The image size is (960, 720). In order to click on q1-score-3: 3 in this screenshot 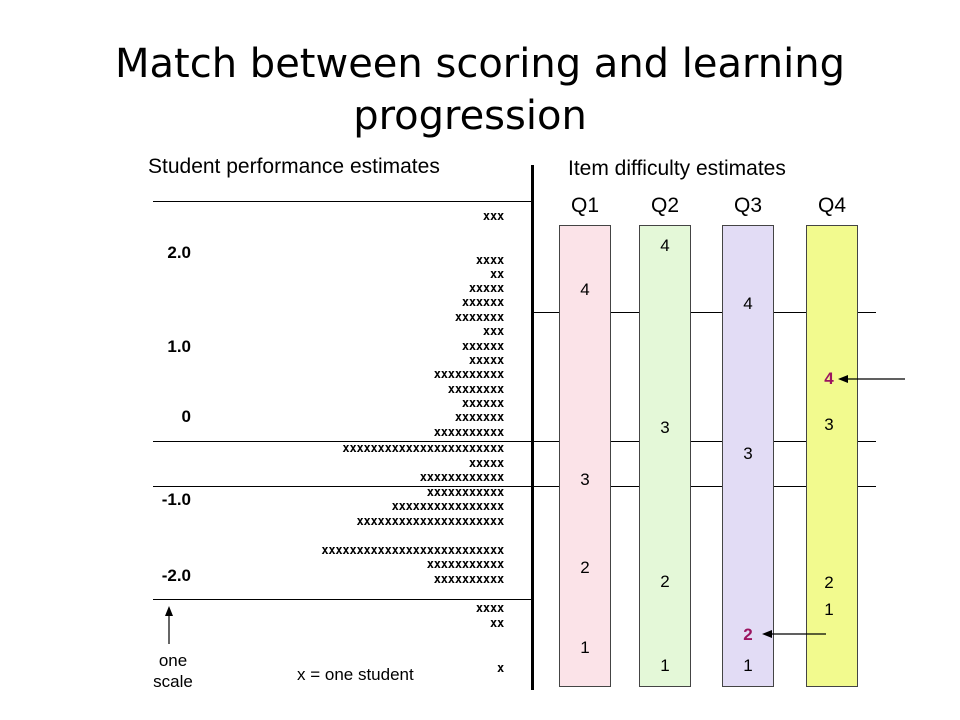, I will do `click(585, 479)`.